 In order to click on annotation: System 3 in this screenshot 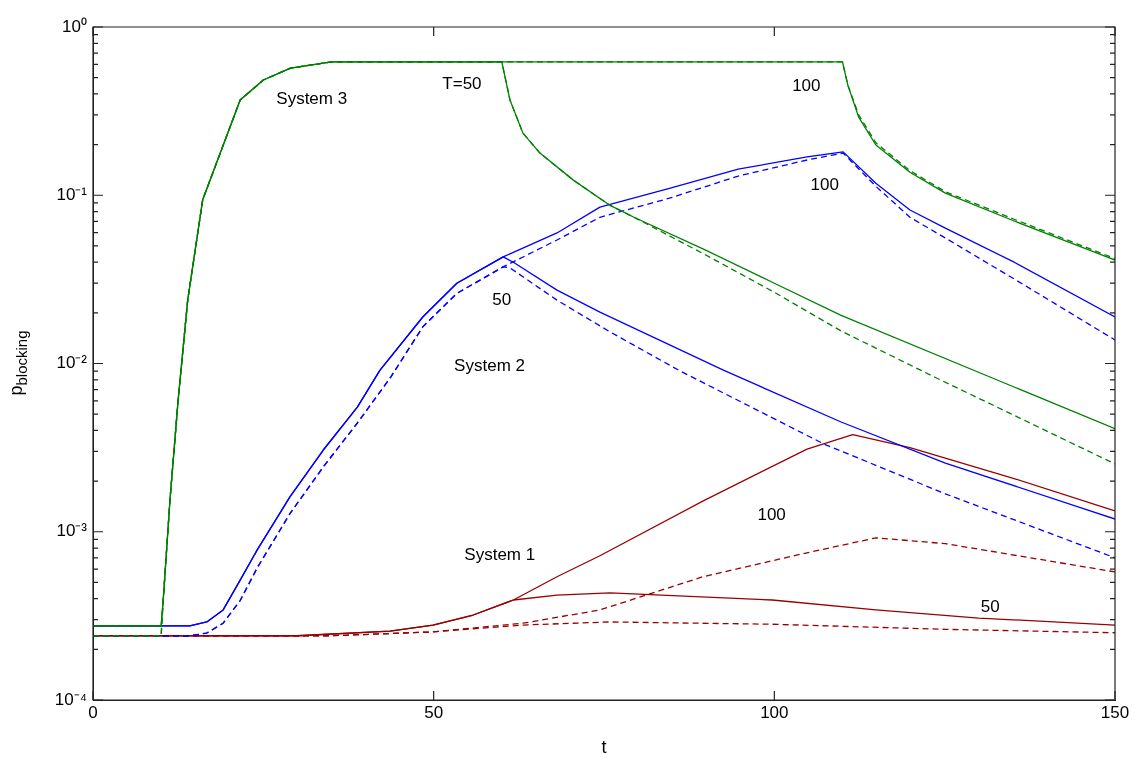, I will do `click(312, 99)`.